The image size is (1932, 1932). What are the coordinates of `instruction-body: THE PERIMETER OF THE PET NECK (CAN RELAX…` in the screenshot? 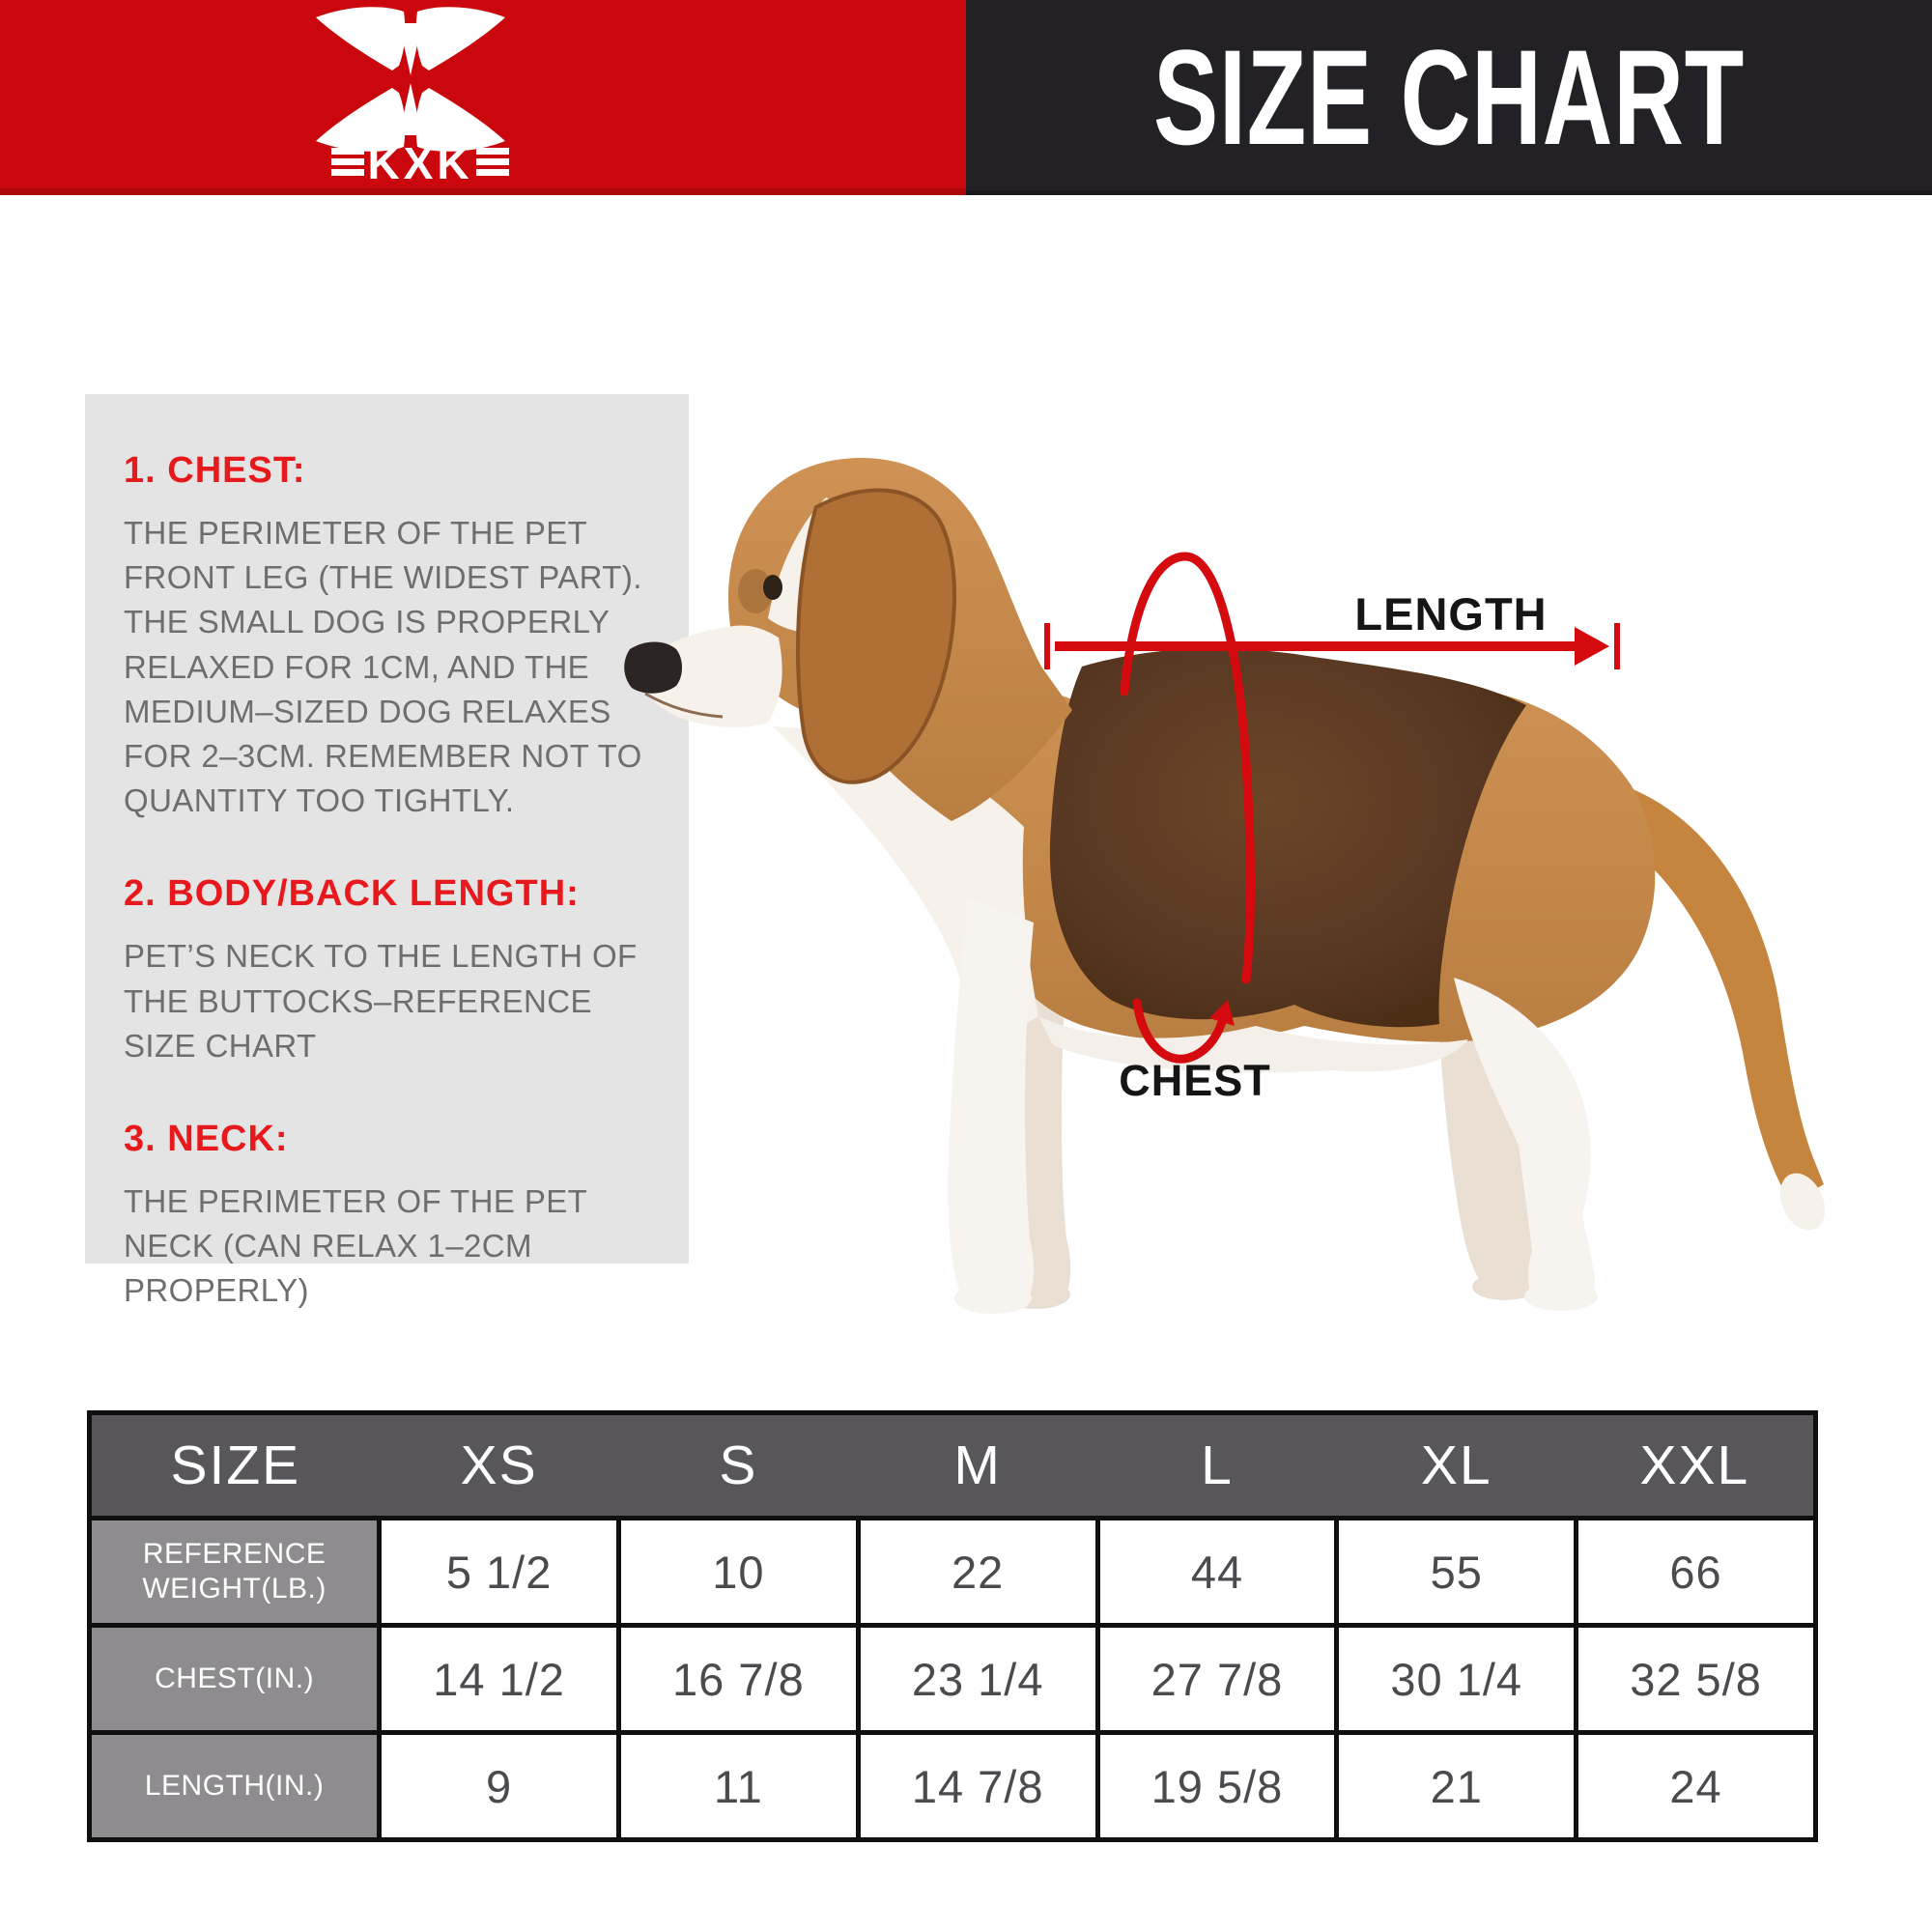 It's located at (355, 1245).